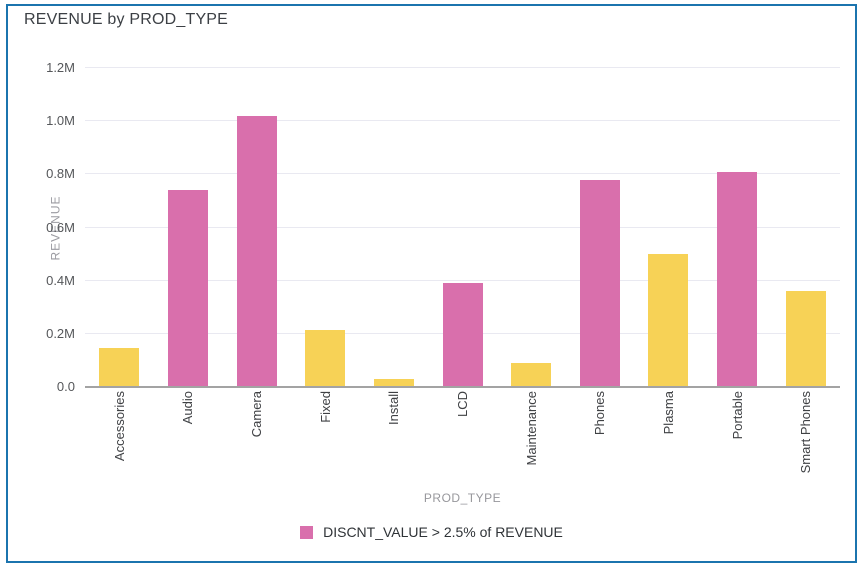  What do you see at coordinates (805, 339) in the screenshot?
I see `bar-smart-phones` at bounding box center [805, 339].